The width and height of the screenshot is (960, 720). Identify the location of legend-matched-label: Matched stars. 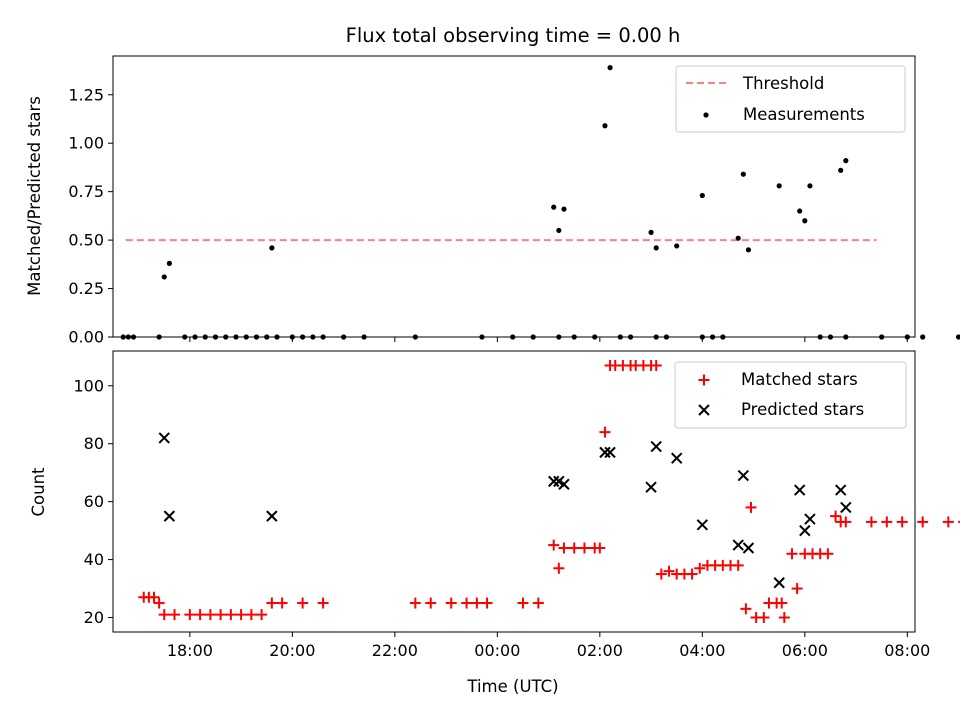
(799, 379).